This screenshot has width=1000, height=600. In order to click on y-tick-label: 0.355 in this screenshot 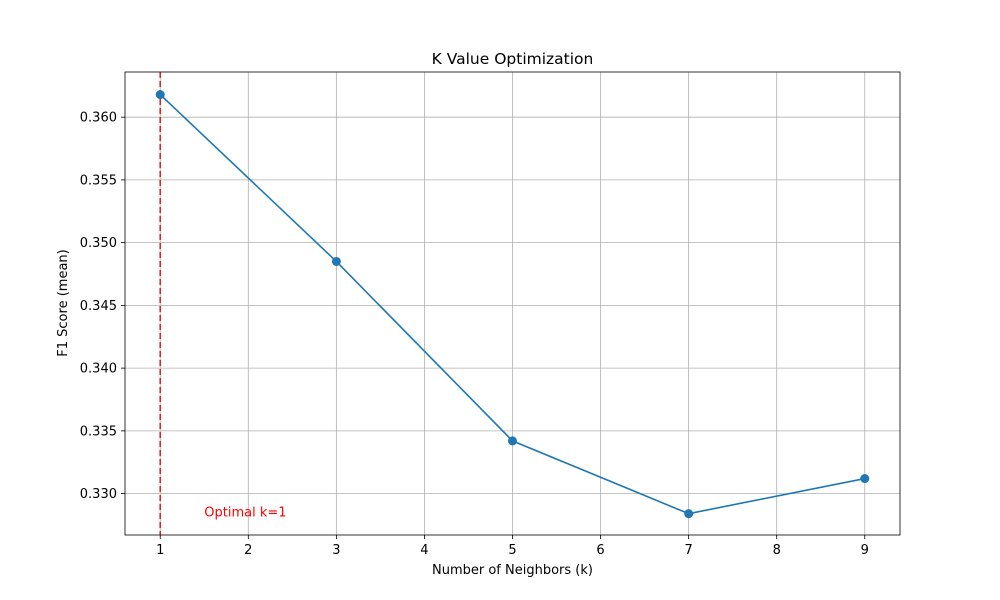, I will do `click(98, 180)`.